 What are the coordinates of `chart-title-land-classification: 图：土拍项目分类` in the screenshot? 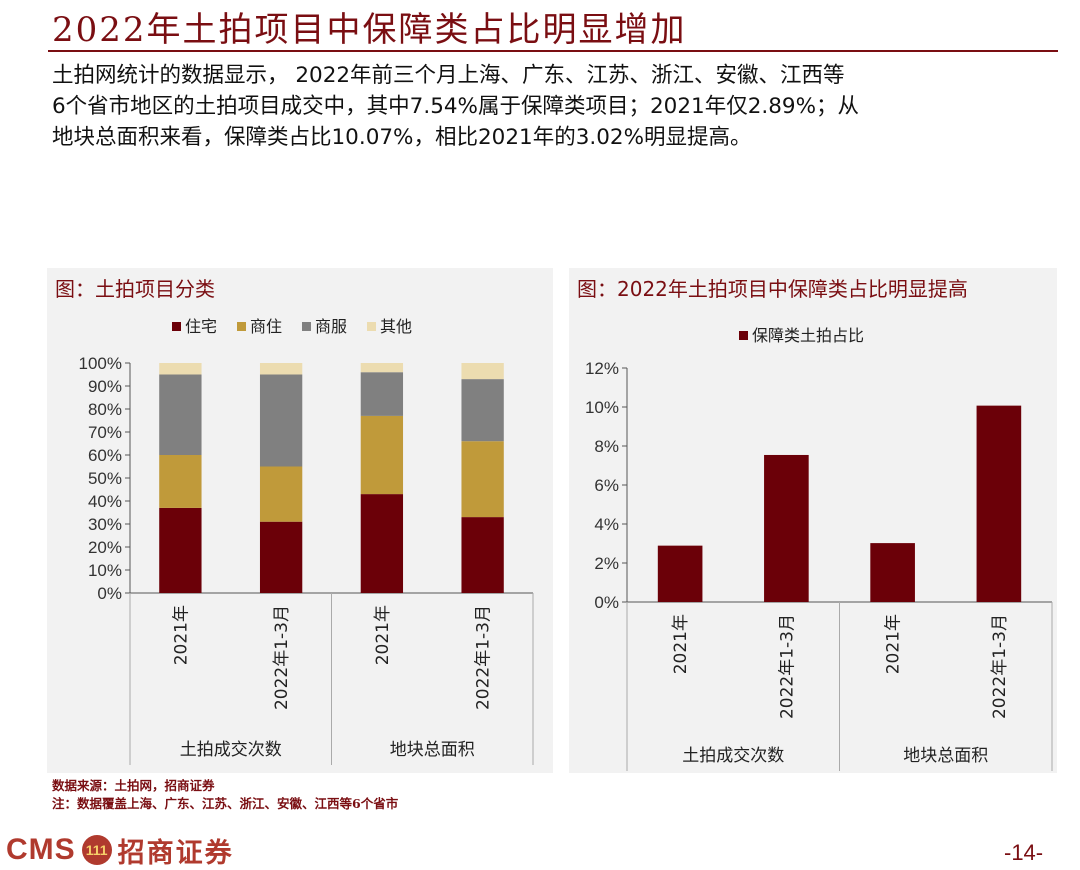 It's located at (135, 289).